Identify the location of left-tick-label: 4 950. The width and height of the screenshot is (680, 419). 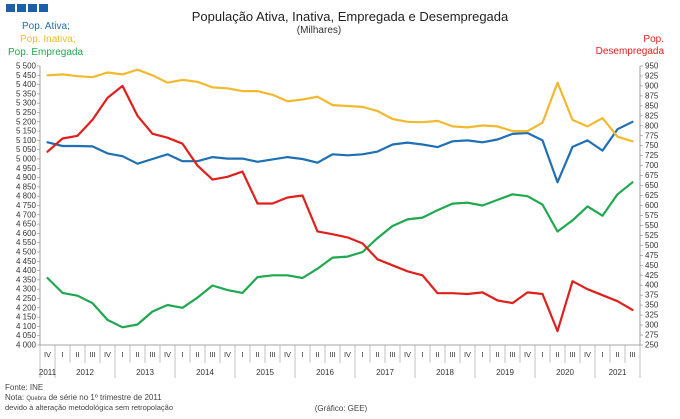
(26, 168).